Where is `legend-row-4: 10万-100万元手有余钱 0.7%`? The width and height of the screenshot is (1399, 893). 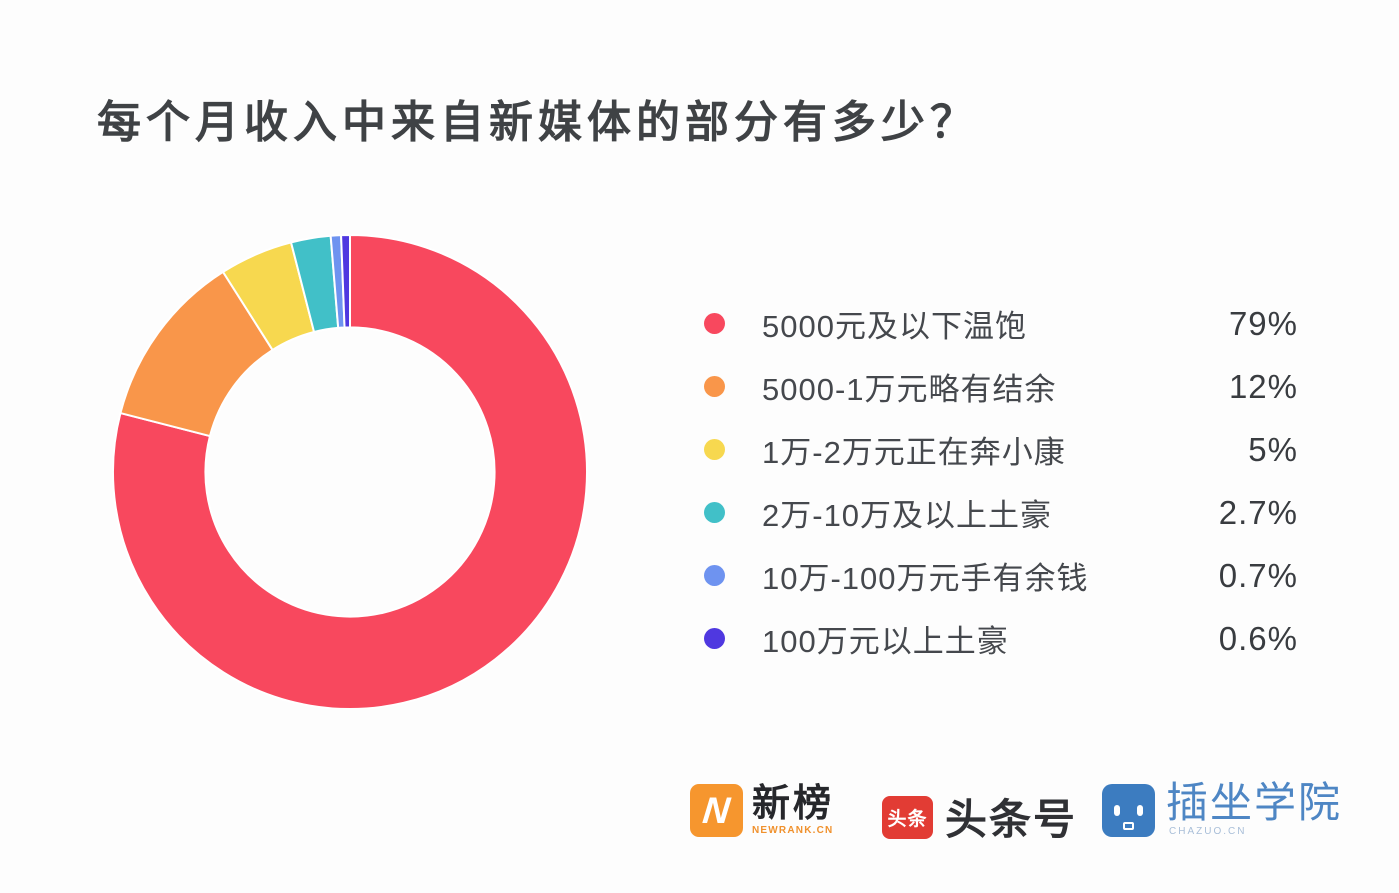
legend-row-4: 10万-100万元手有余钱 0.7% is located at coordinates (1001, 575).